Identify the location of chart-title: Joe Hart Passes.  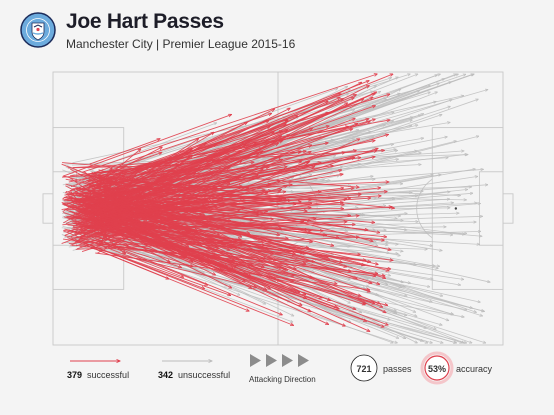
(145, 21).